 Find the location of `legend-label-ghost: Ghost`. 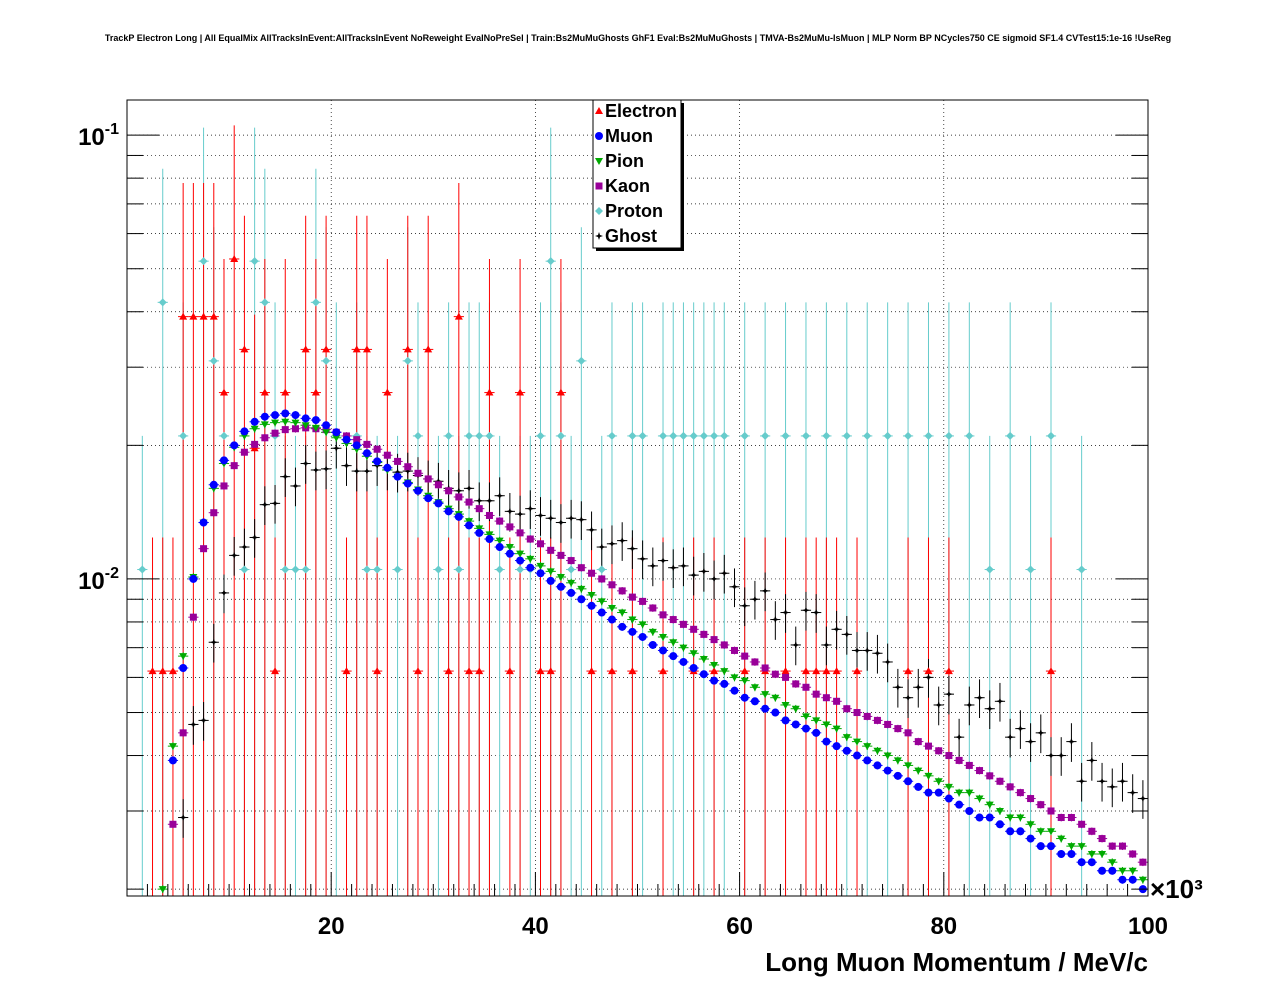

legend-label-ghost: Ghost is located at coordinates (631, 236).